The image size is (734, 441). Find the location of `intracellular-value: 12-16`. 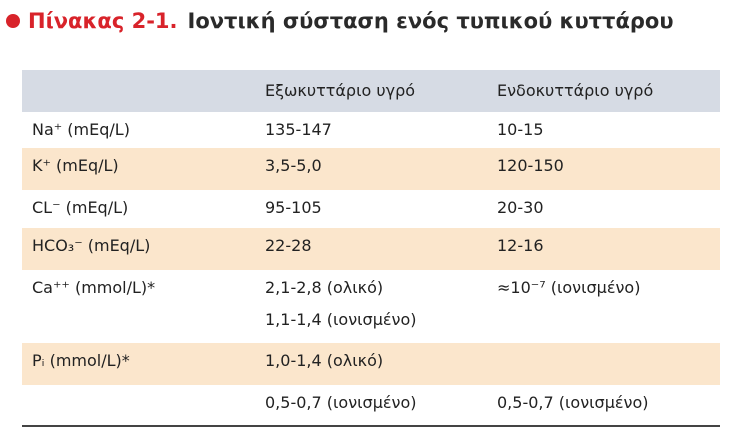

intracellular-value: 12-16 is located at coordinates (520, 245).